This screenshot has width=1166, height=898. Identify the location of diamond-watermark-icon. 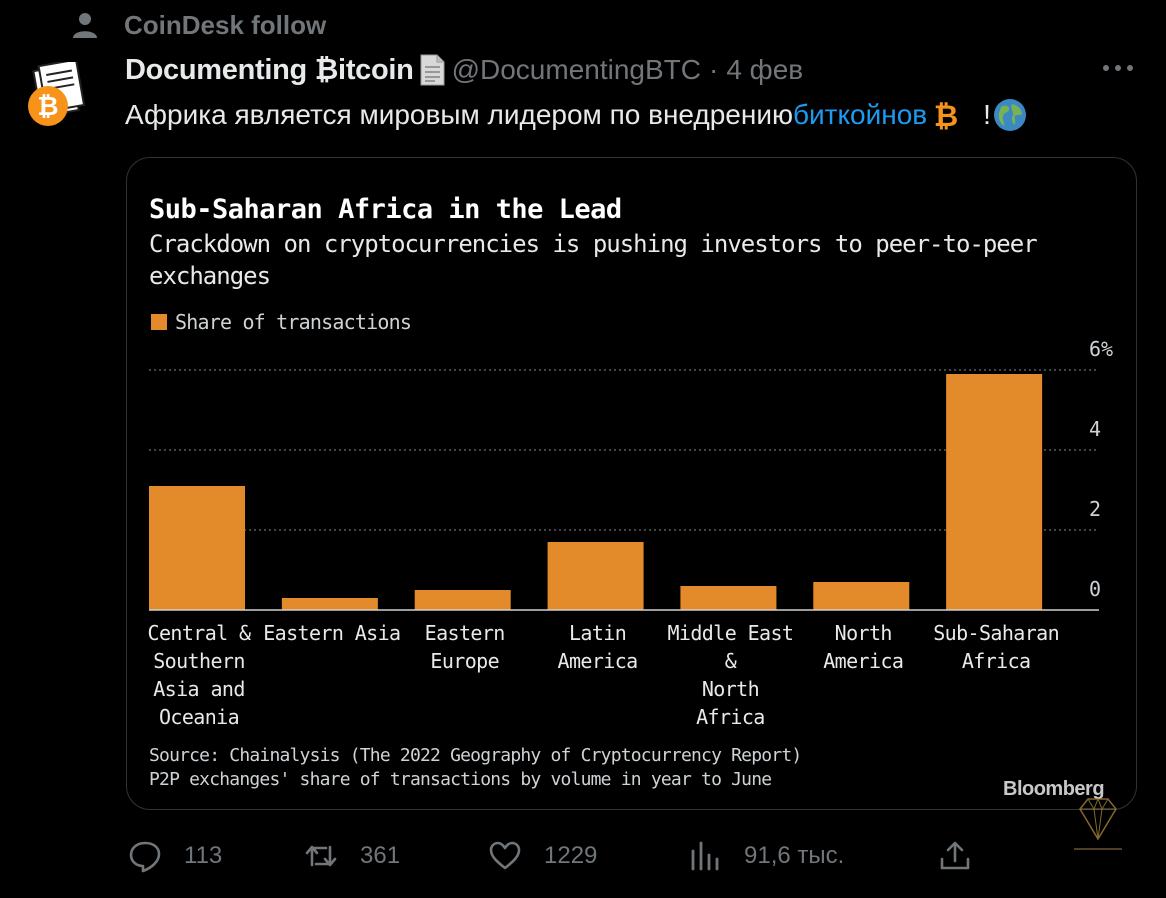
(1098, 823).